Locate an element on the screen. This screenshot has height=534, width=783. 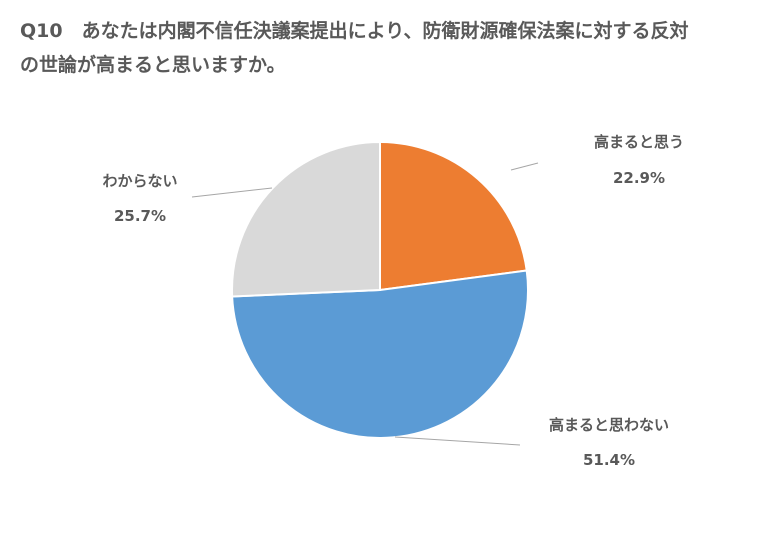
slice-name-label-2: 高まると思わない is located at coordinates (609, 425).